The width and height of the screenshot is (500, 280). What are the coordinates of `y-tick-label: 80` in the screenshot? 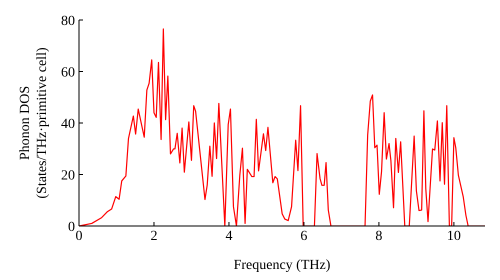 It's located at (68, 21).